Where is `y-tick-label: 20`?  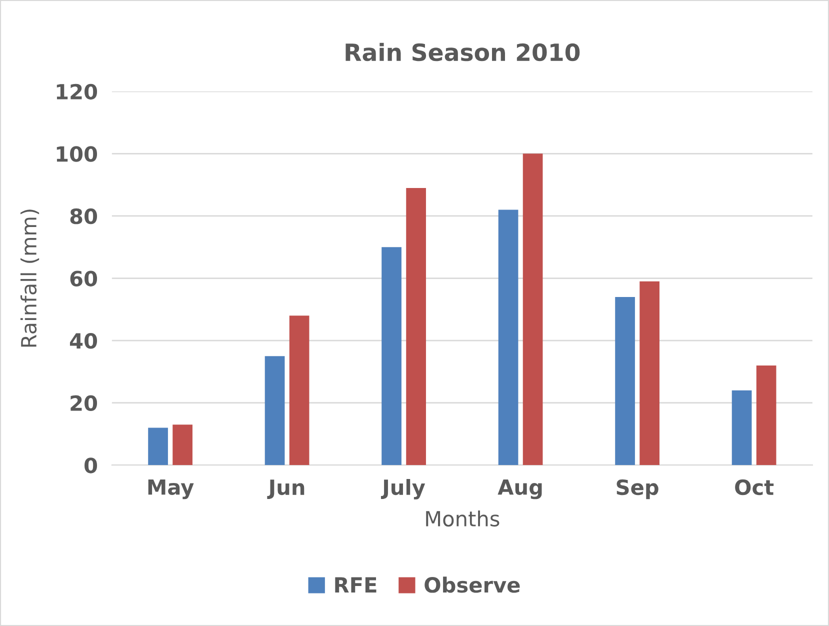
y-tick-label: 20 is located at coordinates (84, 403).